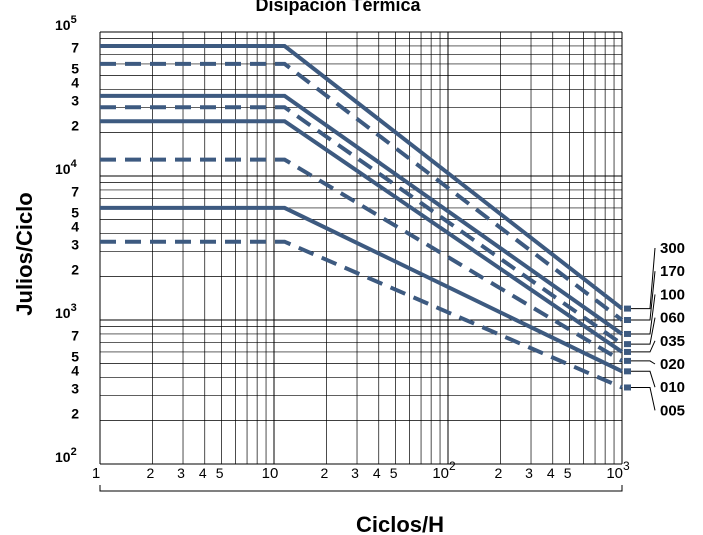  I want to click on y-tick-label: 10³, so click(66, 311).